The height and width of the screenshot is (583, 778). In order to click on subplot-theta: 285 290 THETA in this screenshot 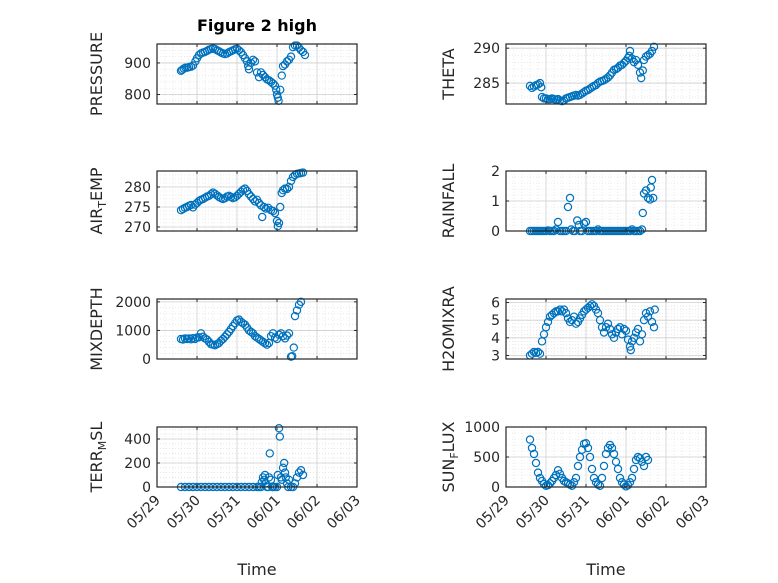, I will do `click(573, 73)`.